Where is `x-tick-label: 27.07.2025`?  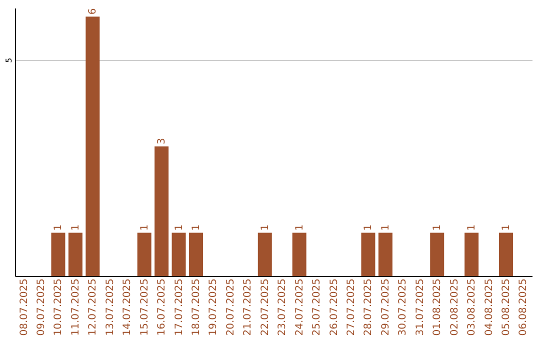
x-tick-label: 27.07.2025 is located at coordinates (351, 307).